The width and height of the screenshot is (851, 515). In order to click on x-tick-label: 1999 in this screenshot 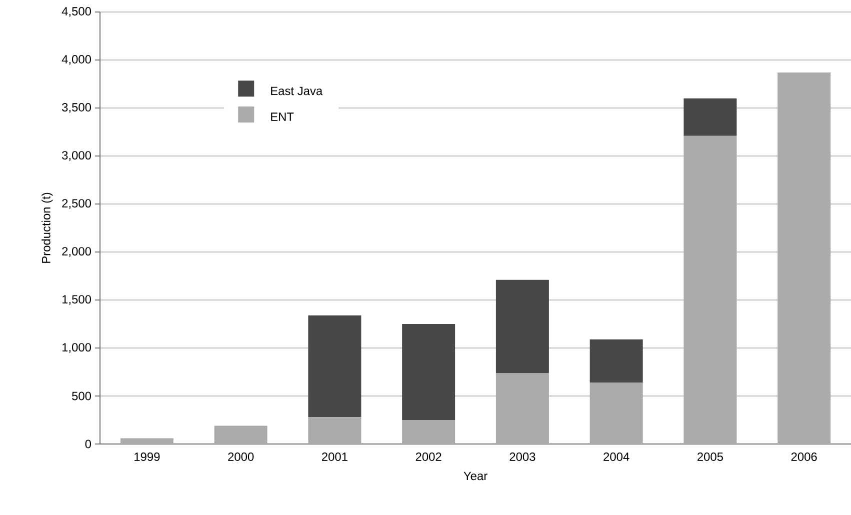, I will do `click(147, 456)`.